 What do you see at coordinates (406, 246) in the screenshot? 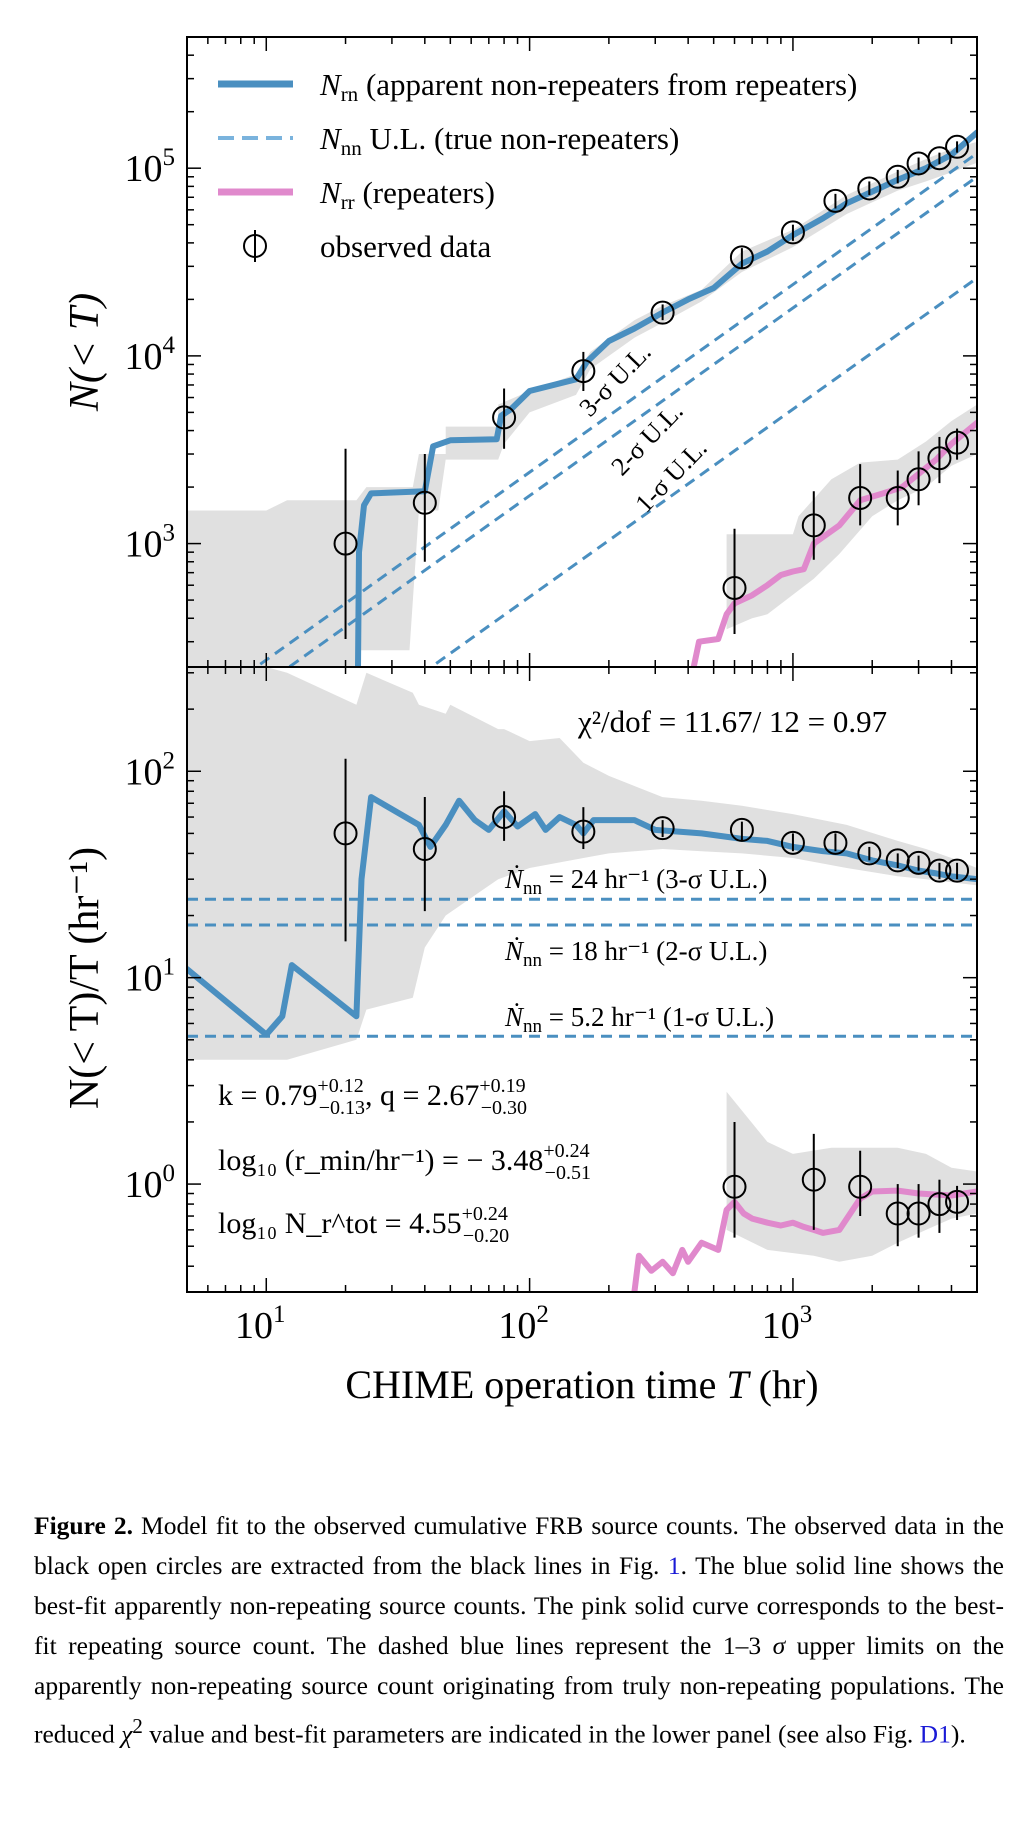
I see `legend-label: observed data` at bounding box center [406, 246].